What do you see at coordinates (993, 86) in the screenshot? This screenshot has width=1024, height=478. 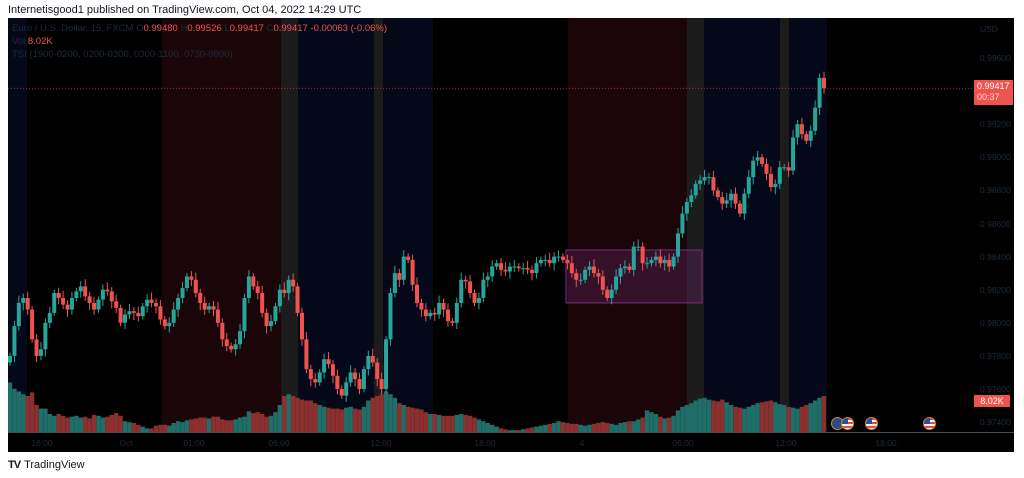 I see `current-price: 0.99417` at bounding box center [993, 86].